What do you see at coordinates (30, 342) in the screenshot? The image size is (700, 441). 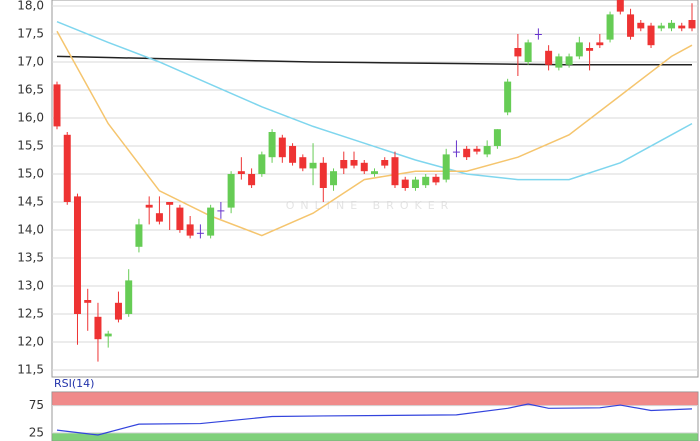 I see `y-tick-label: 12,0` at bounding box center [30, 342].